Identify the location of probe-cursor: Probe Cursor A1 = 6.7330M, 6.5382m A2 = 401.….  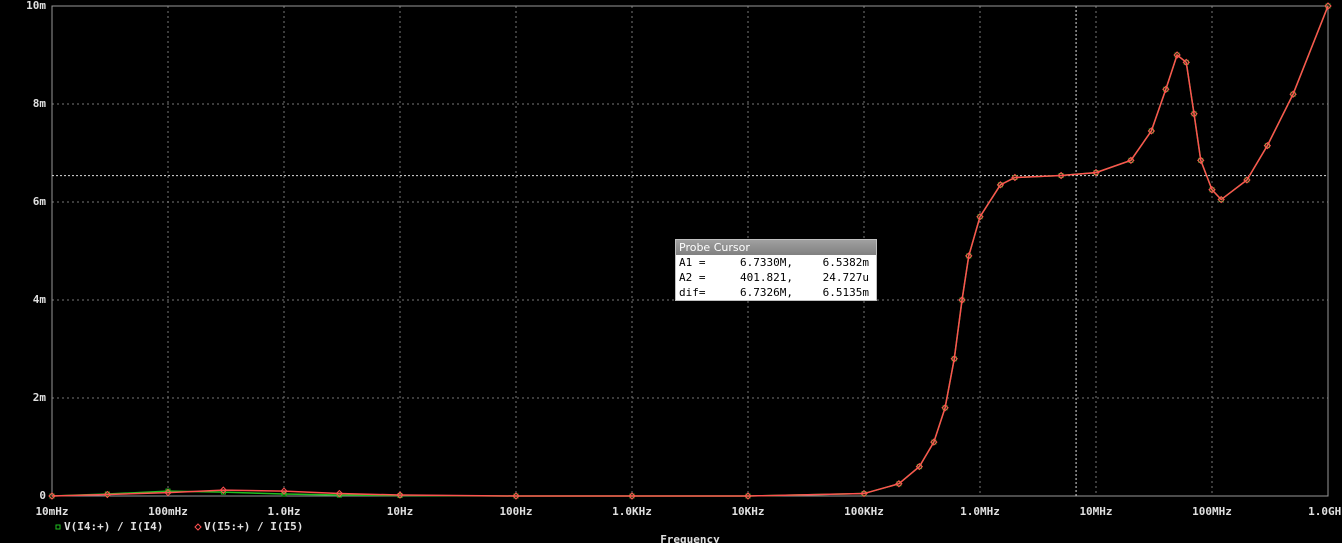
(776, 270).